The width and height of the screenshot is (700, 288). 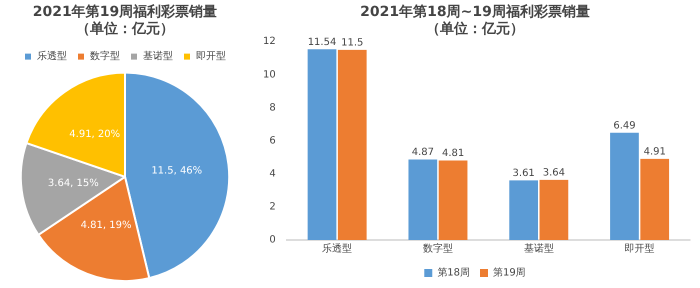 What do you see at coordinates (269, 42) in the screenshot?
I see `y-tick-label: 12` at bounding box center [269, 42].